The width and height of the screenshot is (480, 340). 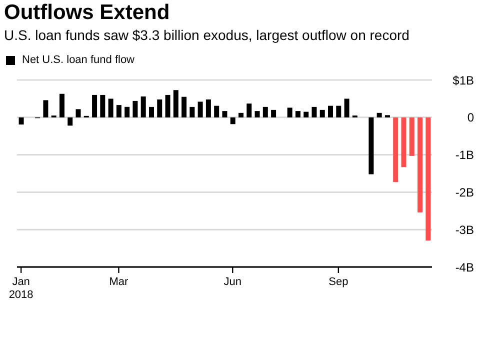 What do you see at coordinates (464, 155) in the screenshot?
I see `y-tick-label: -1B` at bounding box center [464, 155].